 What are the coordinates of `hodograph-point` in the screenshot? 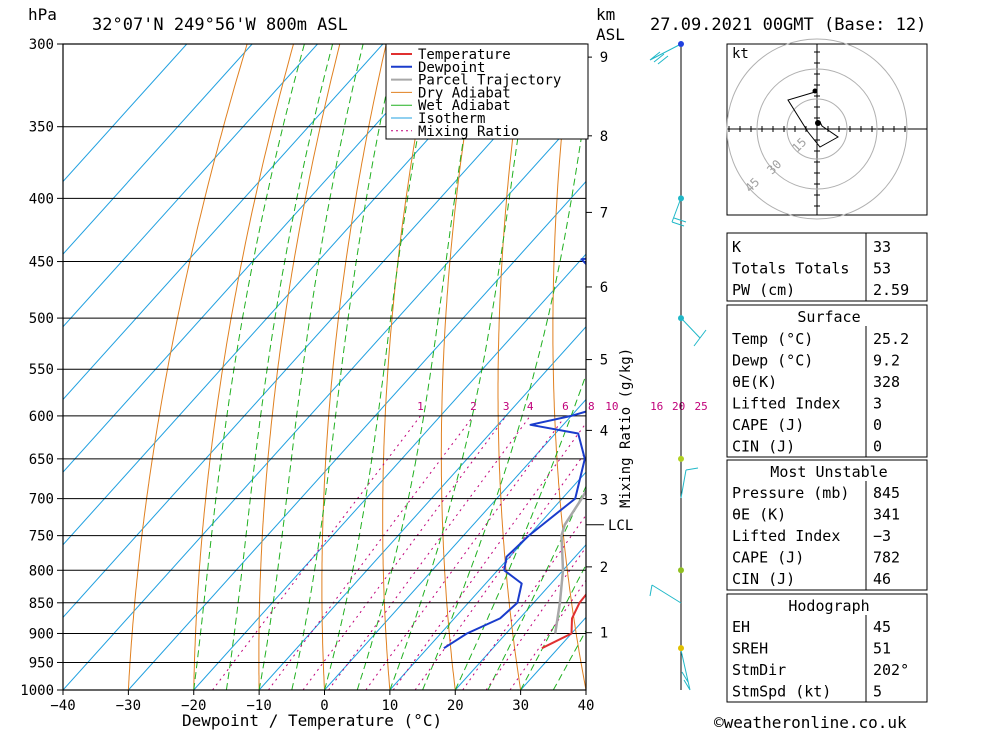 It's located at (815, 91).